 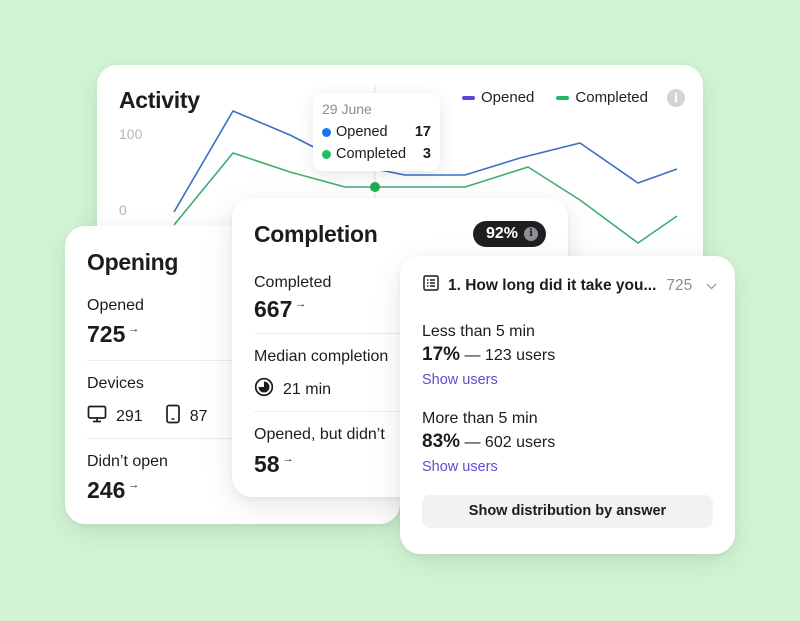 I want to click on answer-stat: 83% — 602 users, so click(x=488, y=442).